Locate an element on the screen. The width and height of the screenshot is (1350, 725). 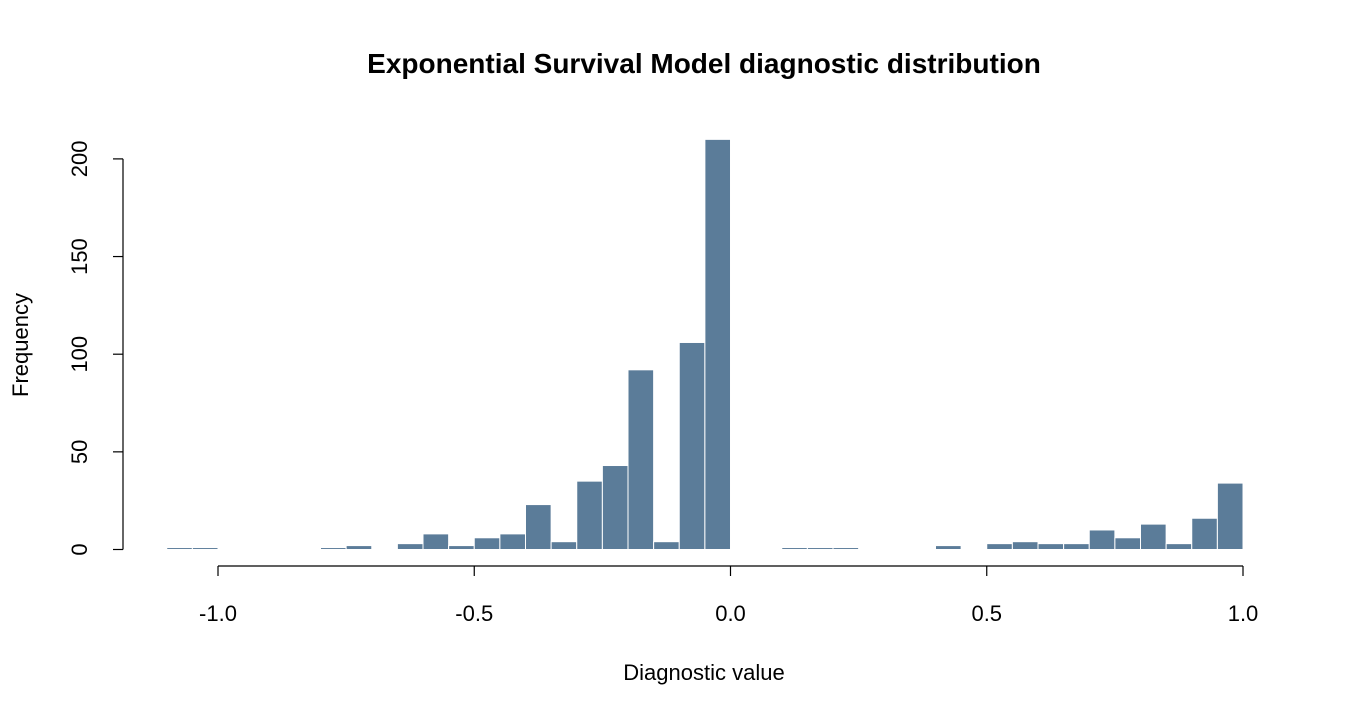
x-axis: -1.0 -0.5 0.0 0.5 1.0 is located at coordinates (729, 595).